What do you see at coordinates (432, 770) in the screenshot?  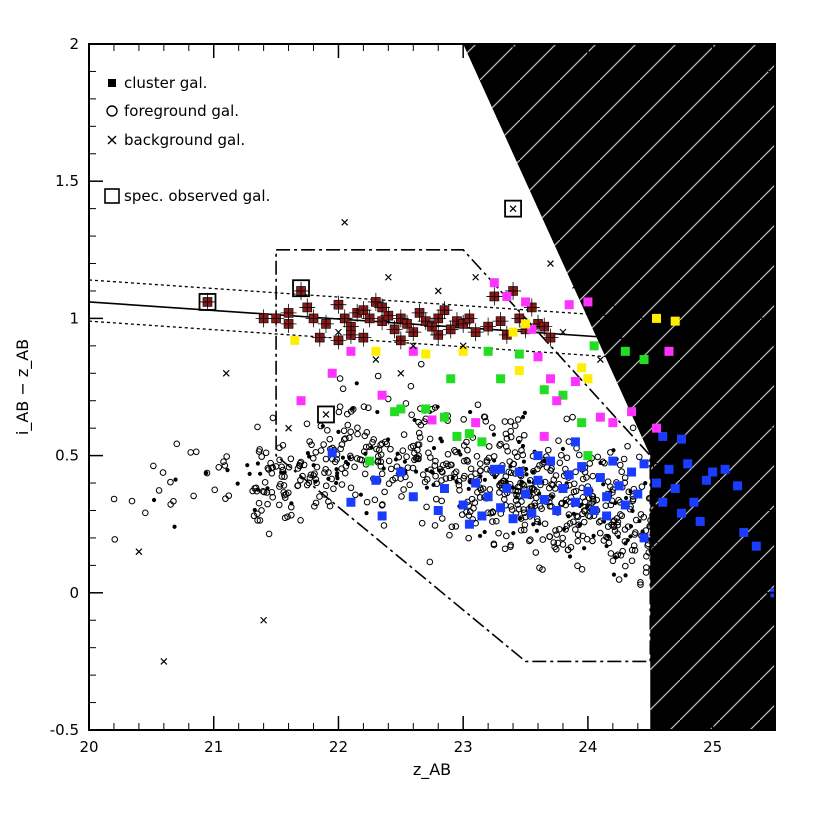 I see `x-axis-title: z_AB` at bounding box center [432, 770].